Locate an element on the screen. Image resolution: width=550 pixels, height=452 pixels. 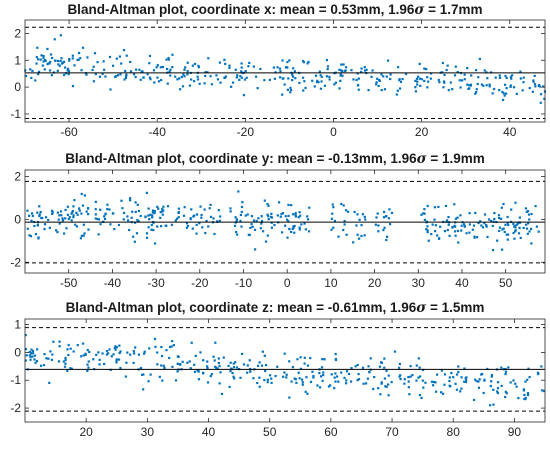
x-tick-label: 30 is located at coordinates (419, 283).